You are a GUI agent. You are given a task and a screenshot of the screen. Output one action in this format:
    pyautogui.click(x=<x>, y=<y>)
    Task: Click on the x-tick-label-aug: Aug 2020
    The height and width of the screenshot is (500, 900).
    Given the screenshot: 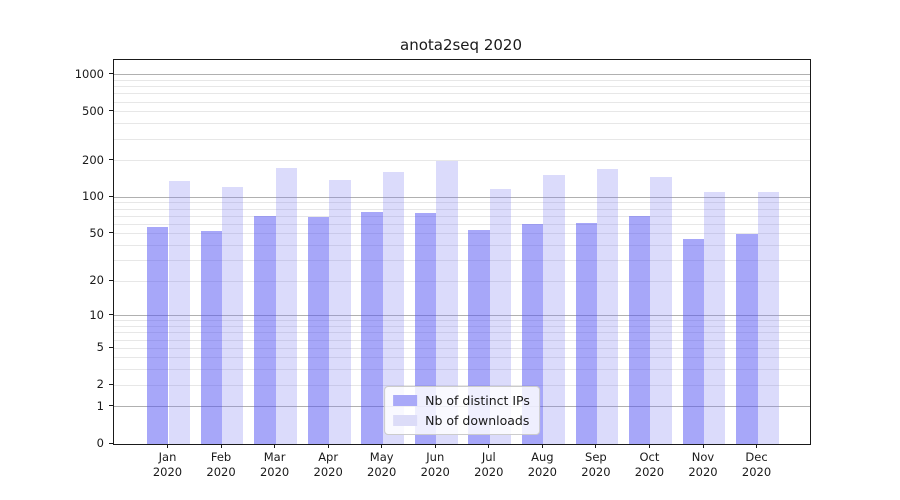 What is the action you would take?
    pyautogui.click(x=542, y=464)
    